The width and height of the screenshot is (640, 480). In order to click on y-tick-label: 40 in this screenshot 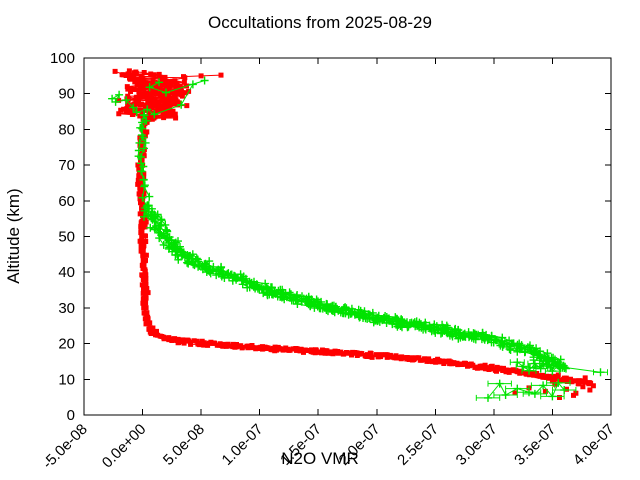, I will do `click(66, 272)`.